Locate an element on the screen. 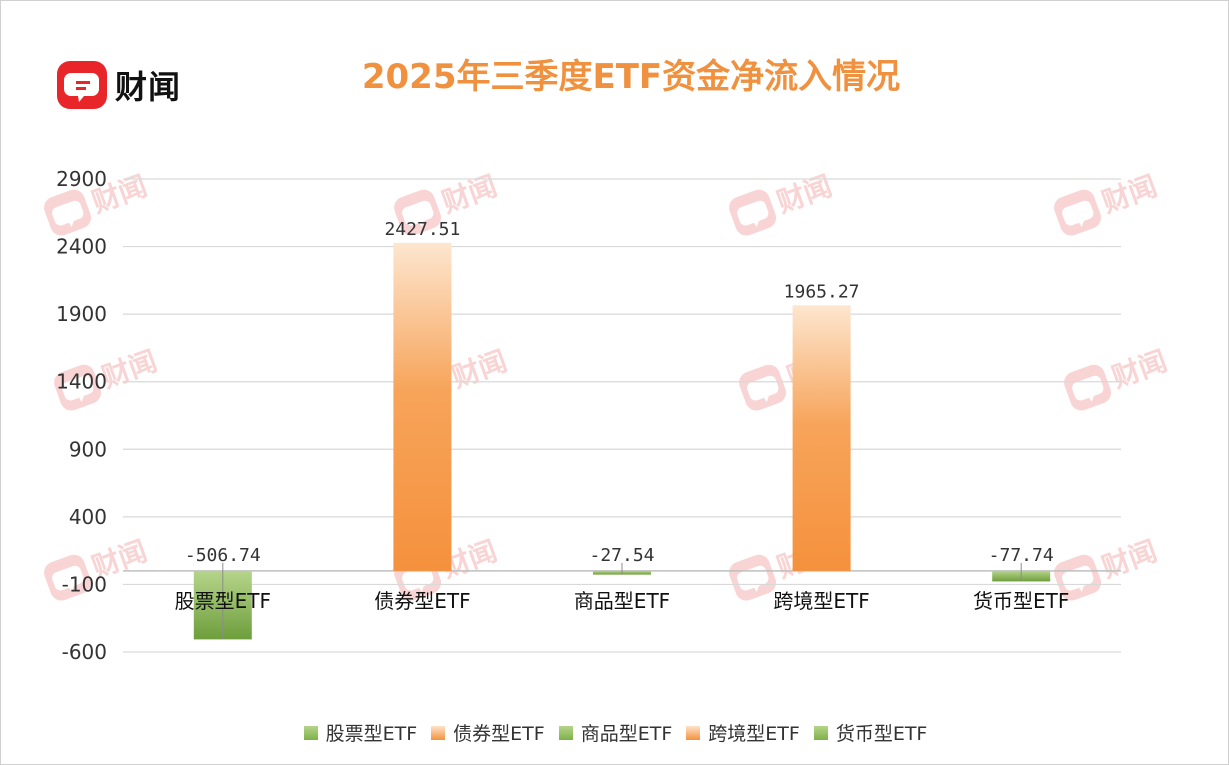  chat-bubble-icon is located at coordinates (82, 85).